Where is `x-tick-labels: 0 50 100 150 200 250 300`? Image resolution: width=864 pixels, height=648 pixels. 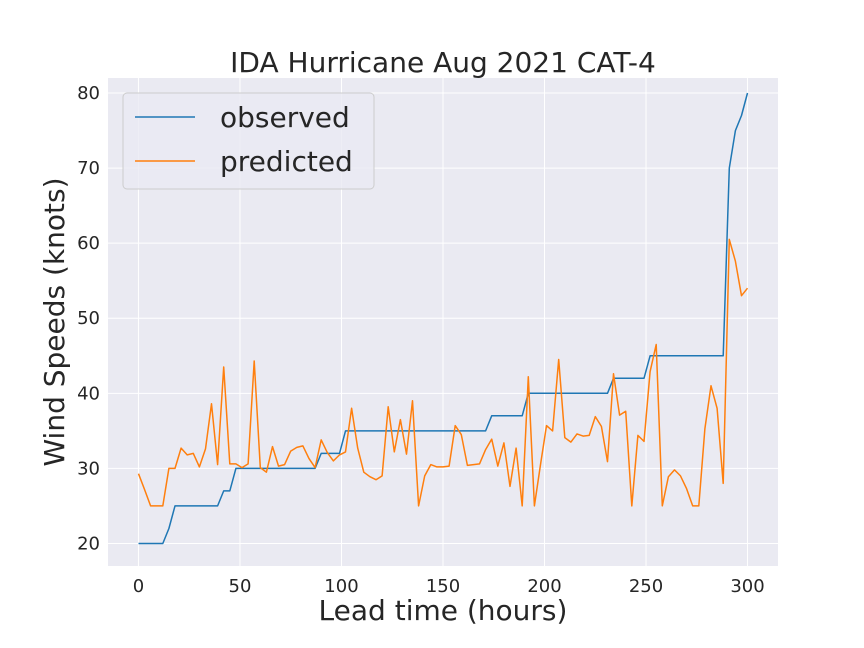
x-tick-labels: 0 50 100 150 200 250 300 is located at coordinates (449, 586).